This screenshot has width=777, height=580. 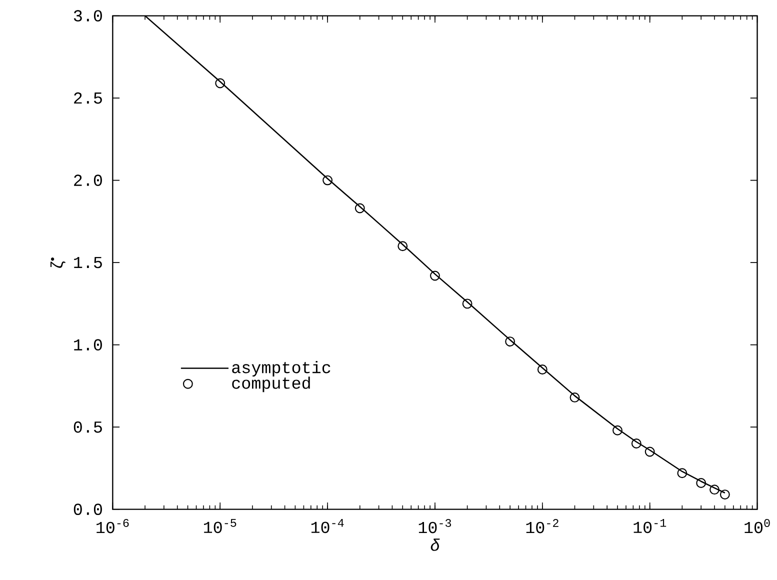 I want to click on y-tick-label: 3.0, so click(x=88, y=16).